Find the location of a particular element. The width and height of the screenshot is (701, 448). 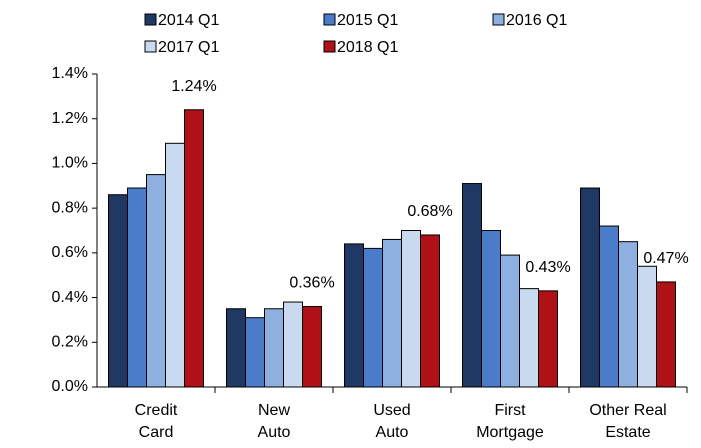

y-tick-label: 0.4% is located at coordinates (70, 297).